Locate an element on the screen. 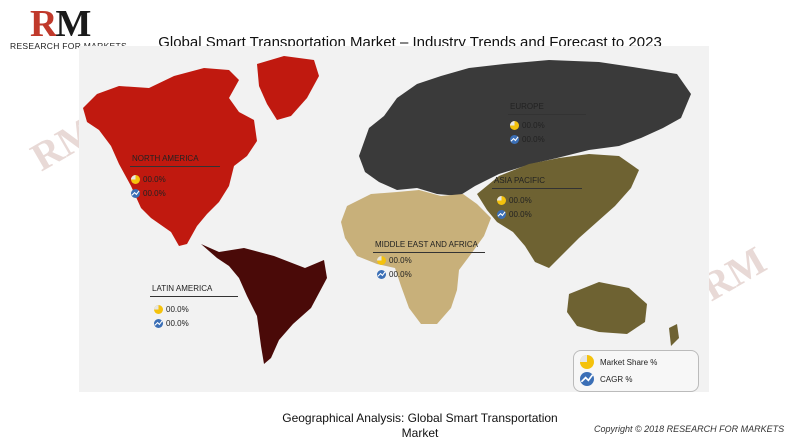 The width and height of the screenshot is (794, 447). region-greenland is located at coordinates (288, 88).